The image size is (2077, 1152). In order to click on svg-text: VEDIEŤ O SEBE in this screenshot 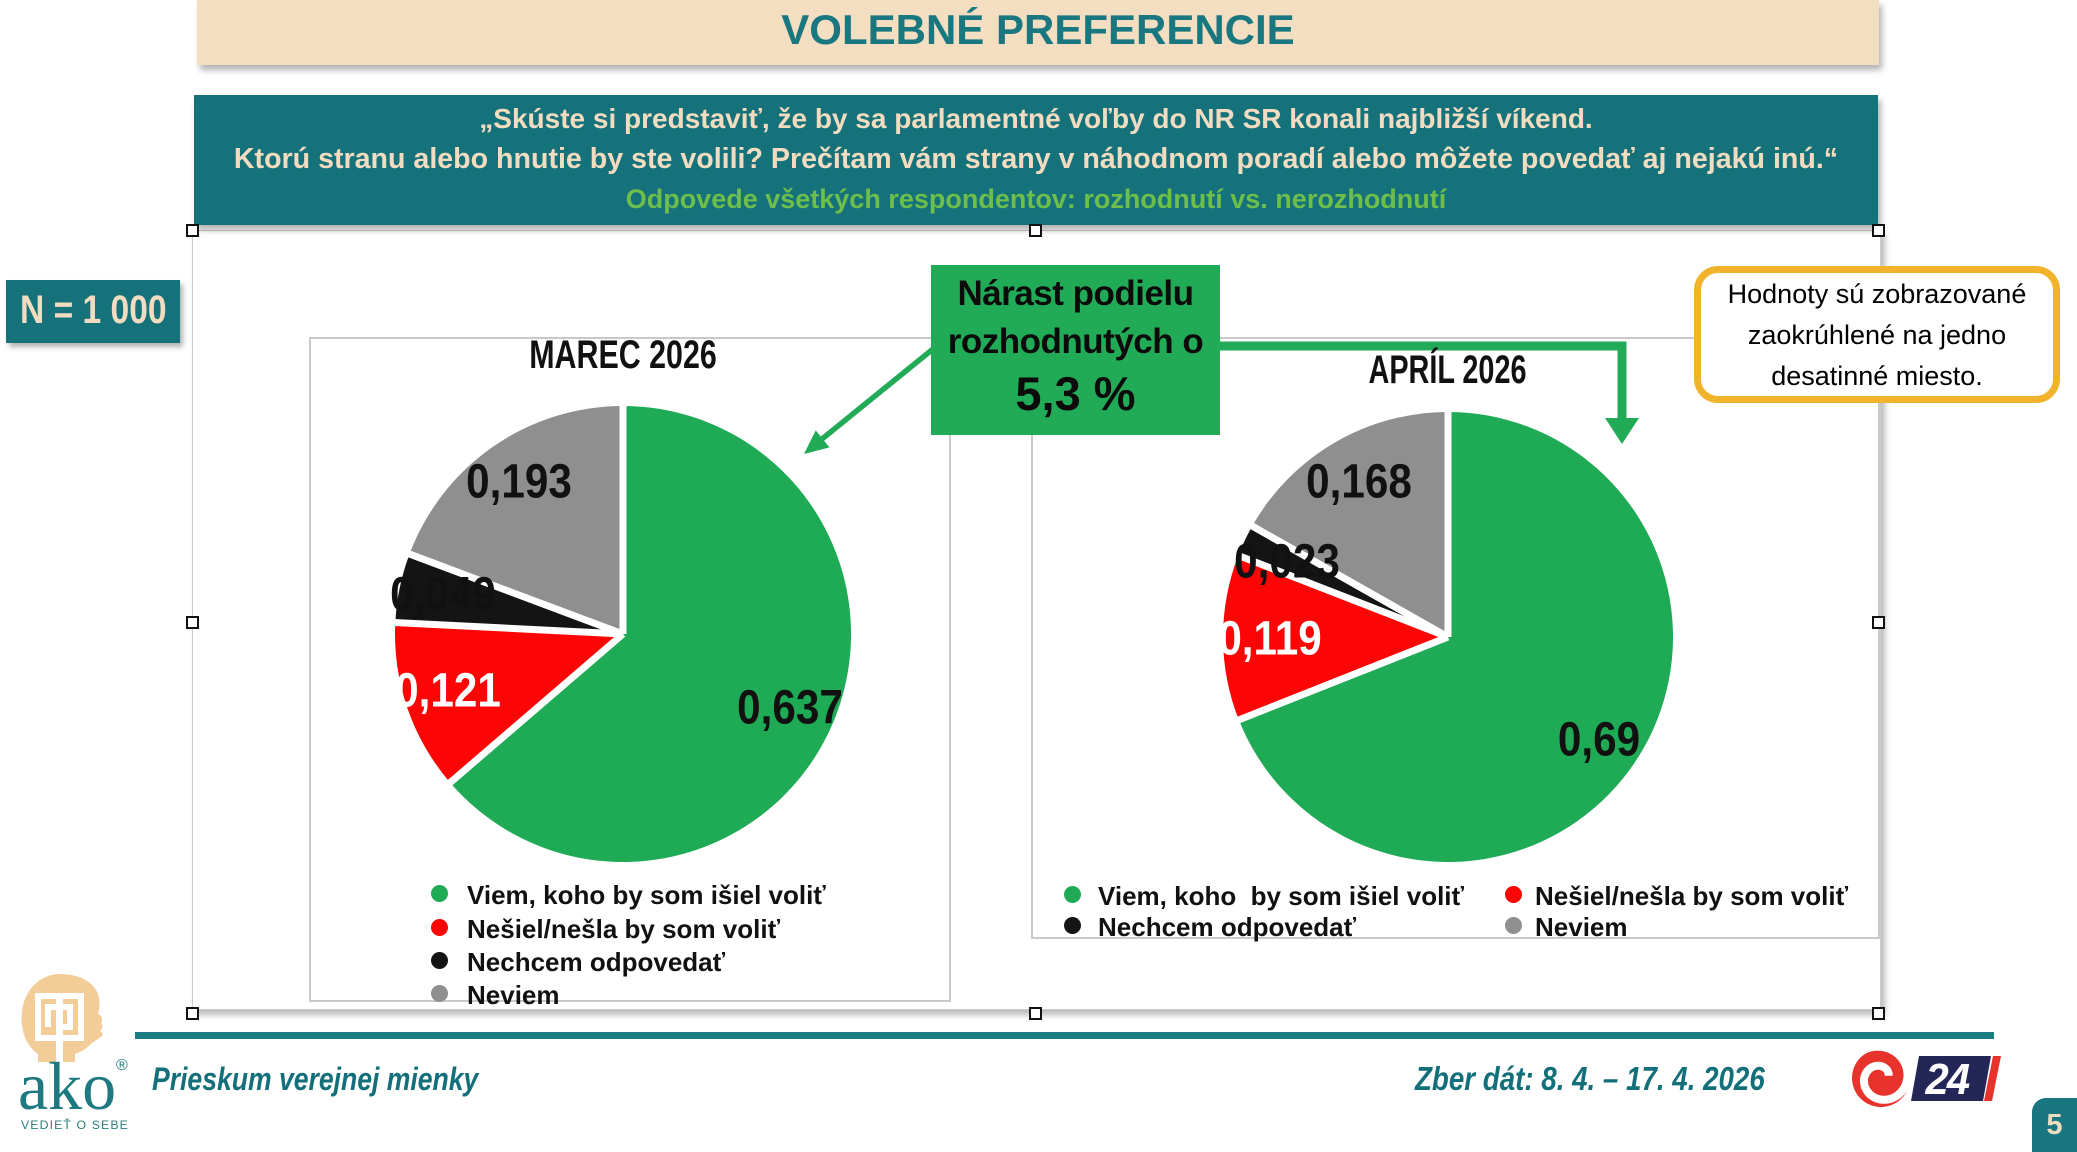, I will do `click(75, 1124)`.